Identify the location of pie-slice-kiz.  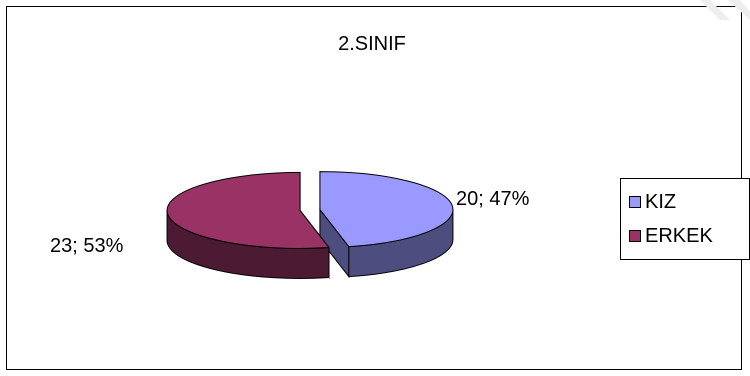
(386, 209).